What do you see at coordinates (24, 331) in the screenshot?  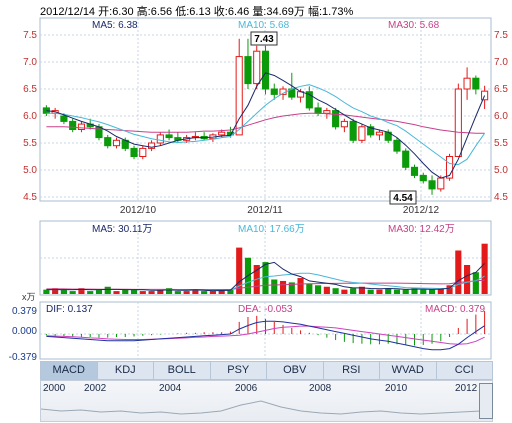 I see `macd-ytick-zero: 0.000` at bounding box center [24, 331].